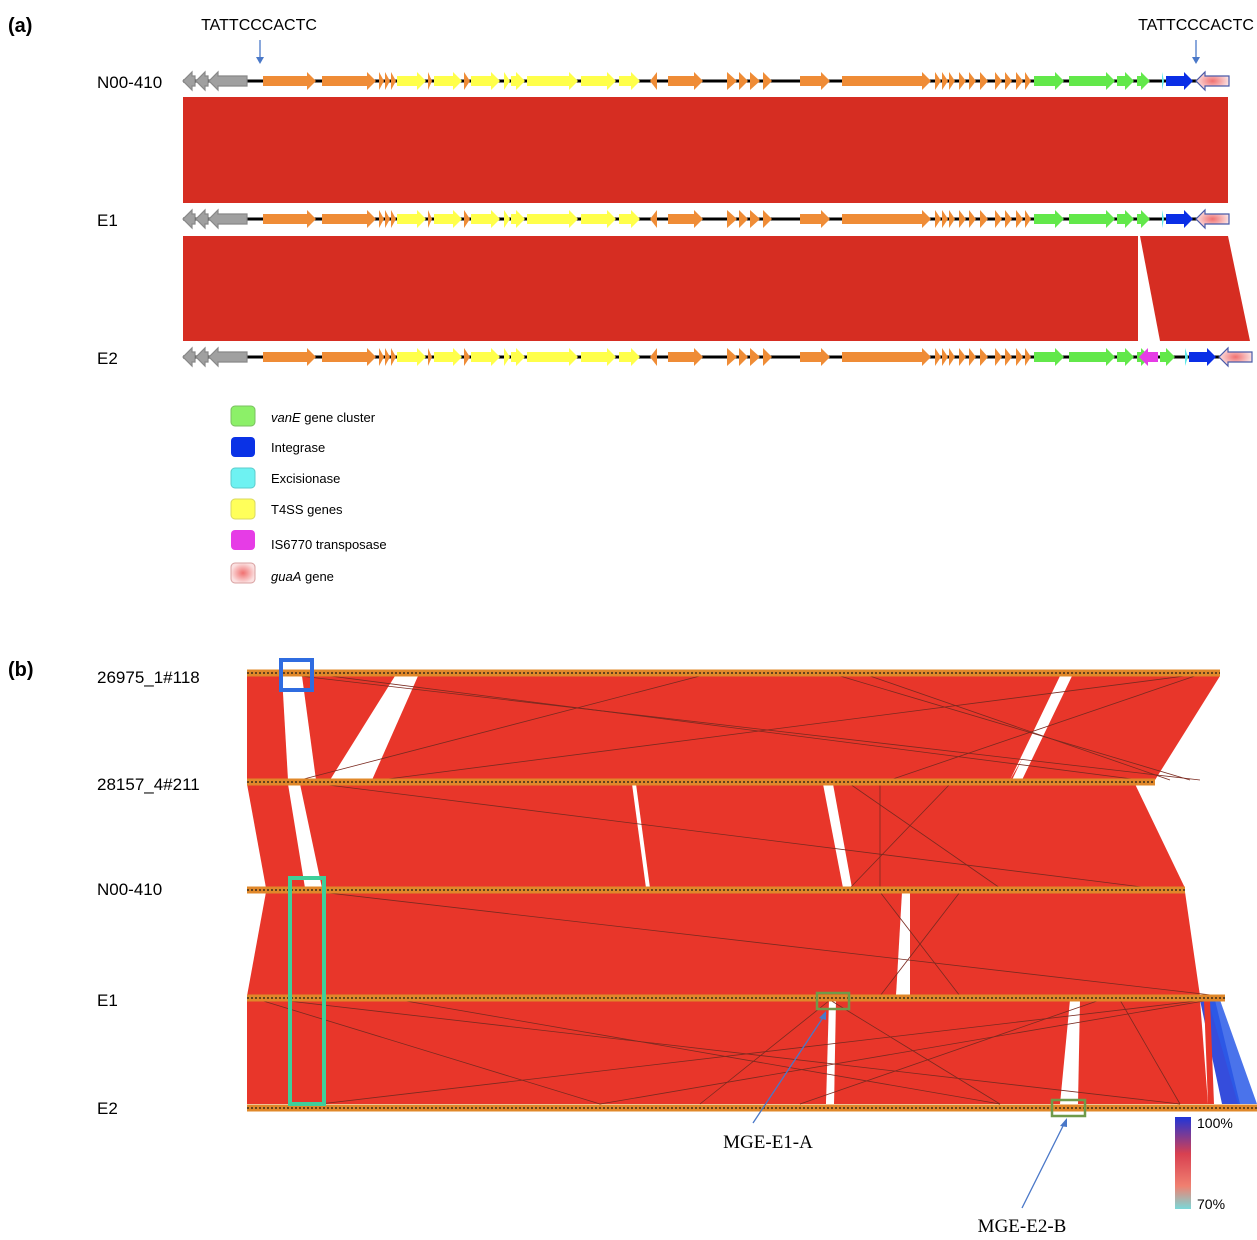 The image size is (1257, 1240). I want to click on motif-left-label: TATTCCCACTC, so click(259, 25).